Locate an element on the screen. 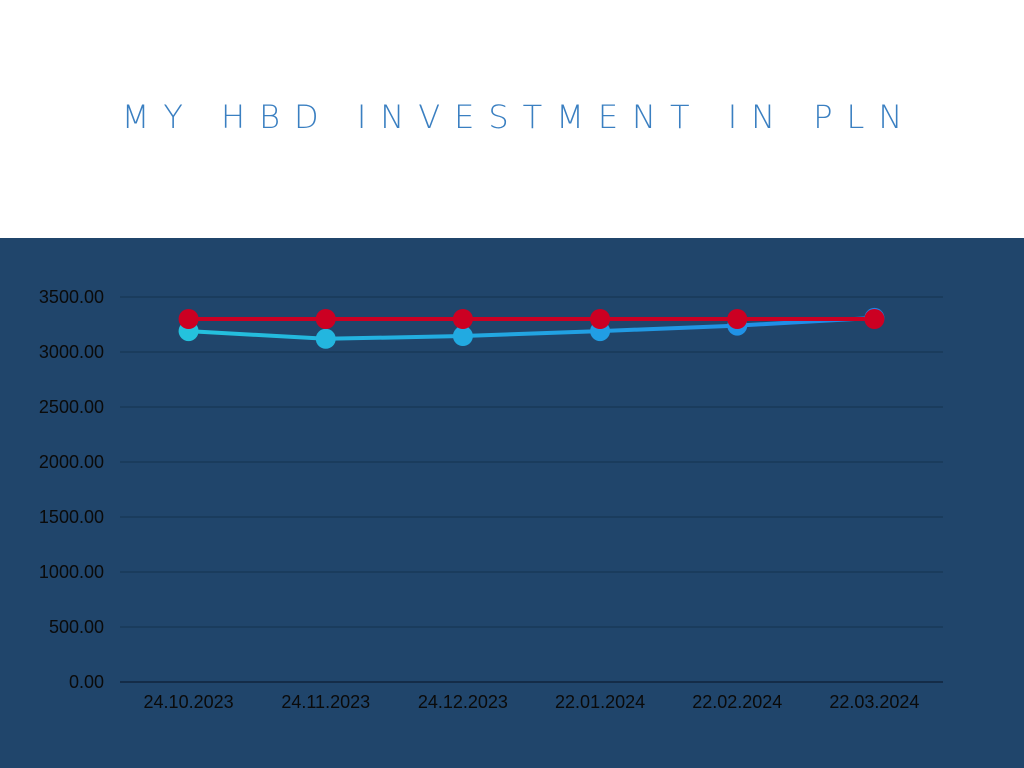 The image size is (1024, 768). y-tick-label: 0.00 is located at coordinates (86, 682).